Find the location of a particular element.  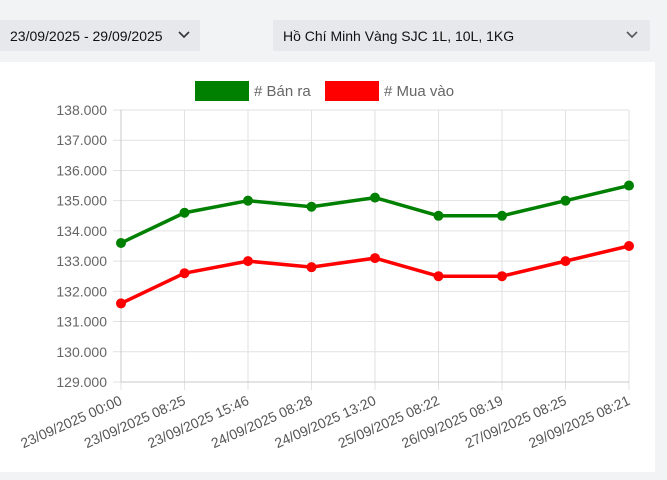

y-tick-label: 130.000 is located at coordinates (81, 352).